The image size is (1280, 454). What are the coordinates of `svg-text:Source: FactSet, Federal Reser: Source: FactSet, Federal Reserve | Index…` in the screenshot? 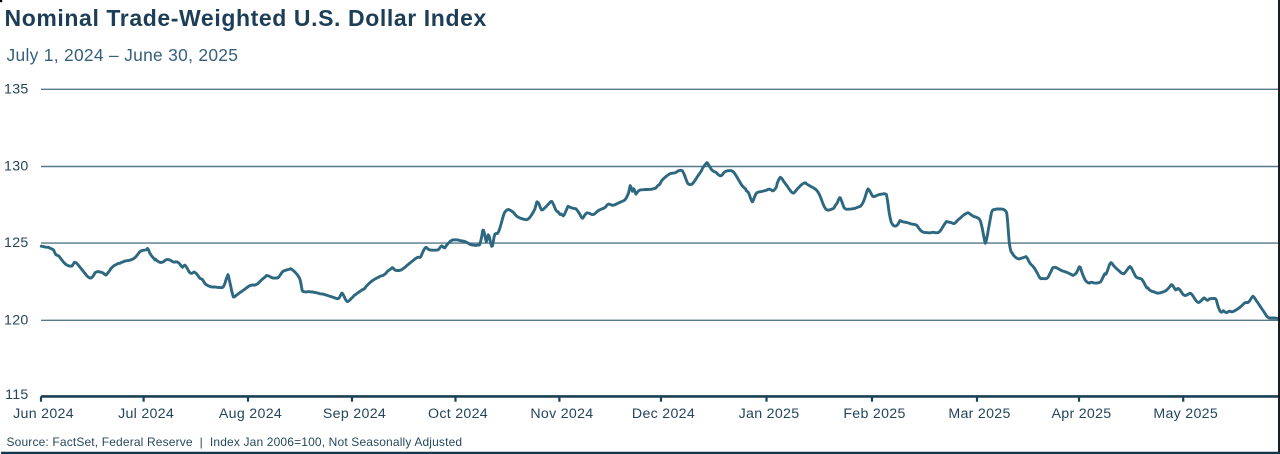 It's located at (235, 442).